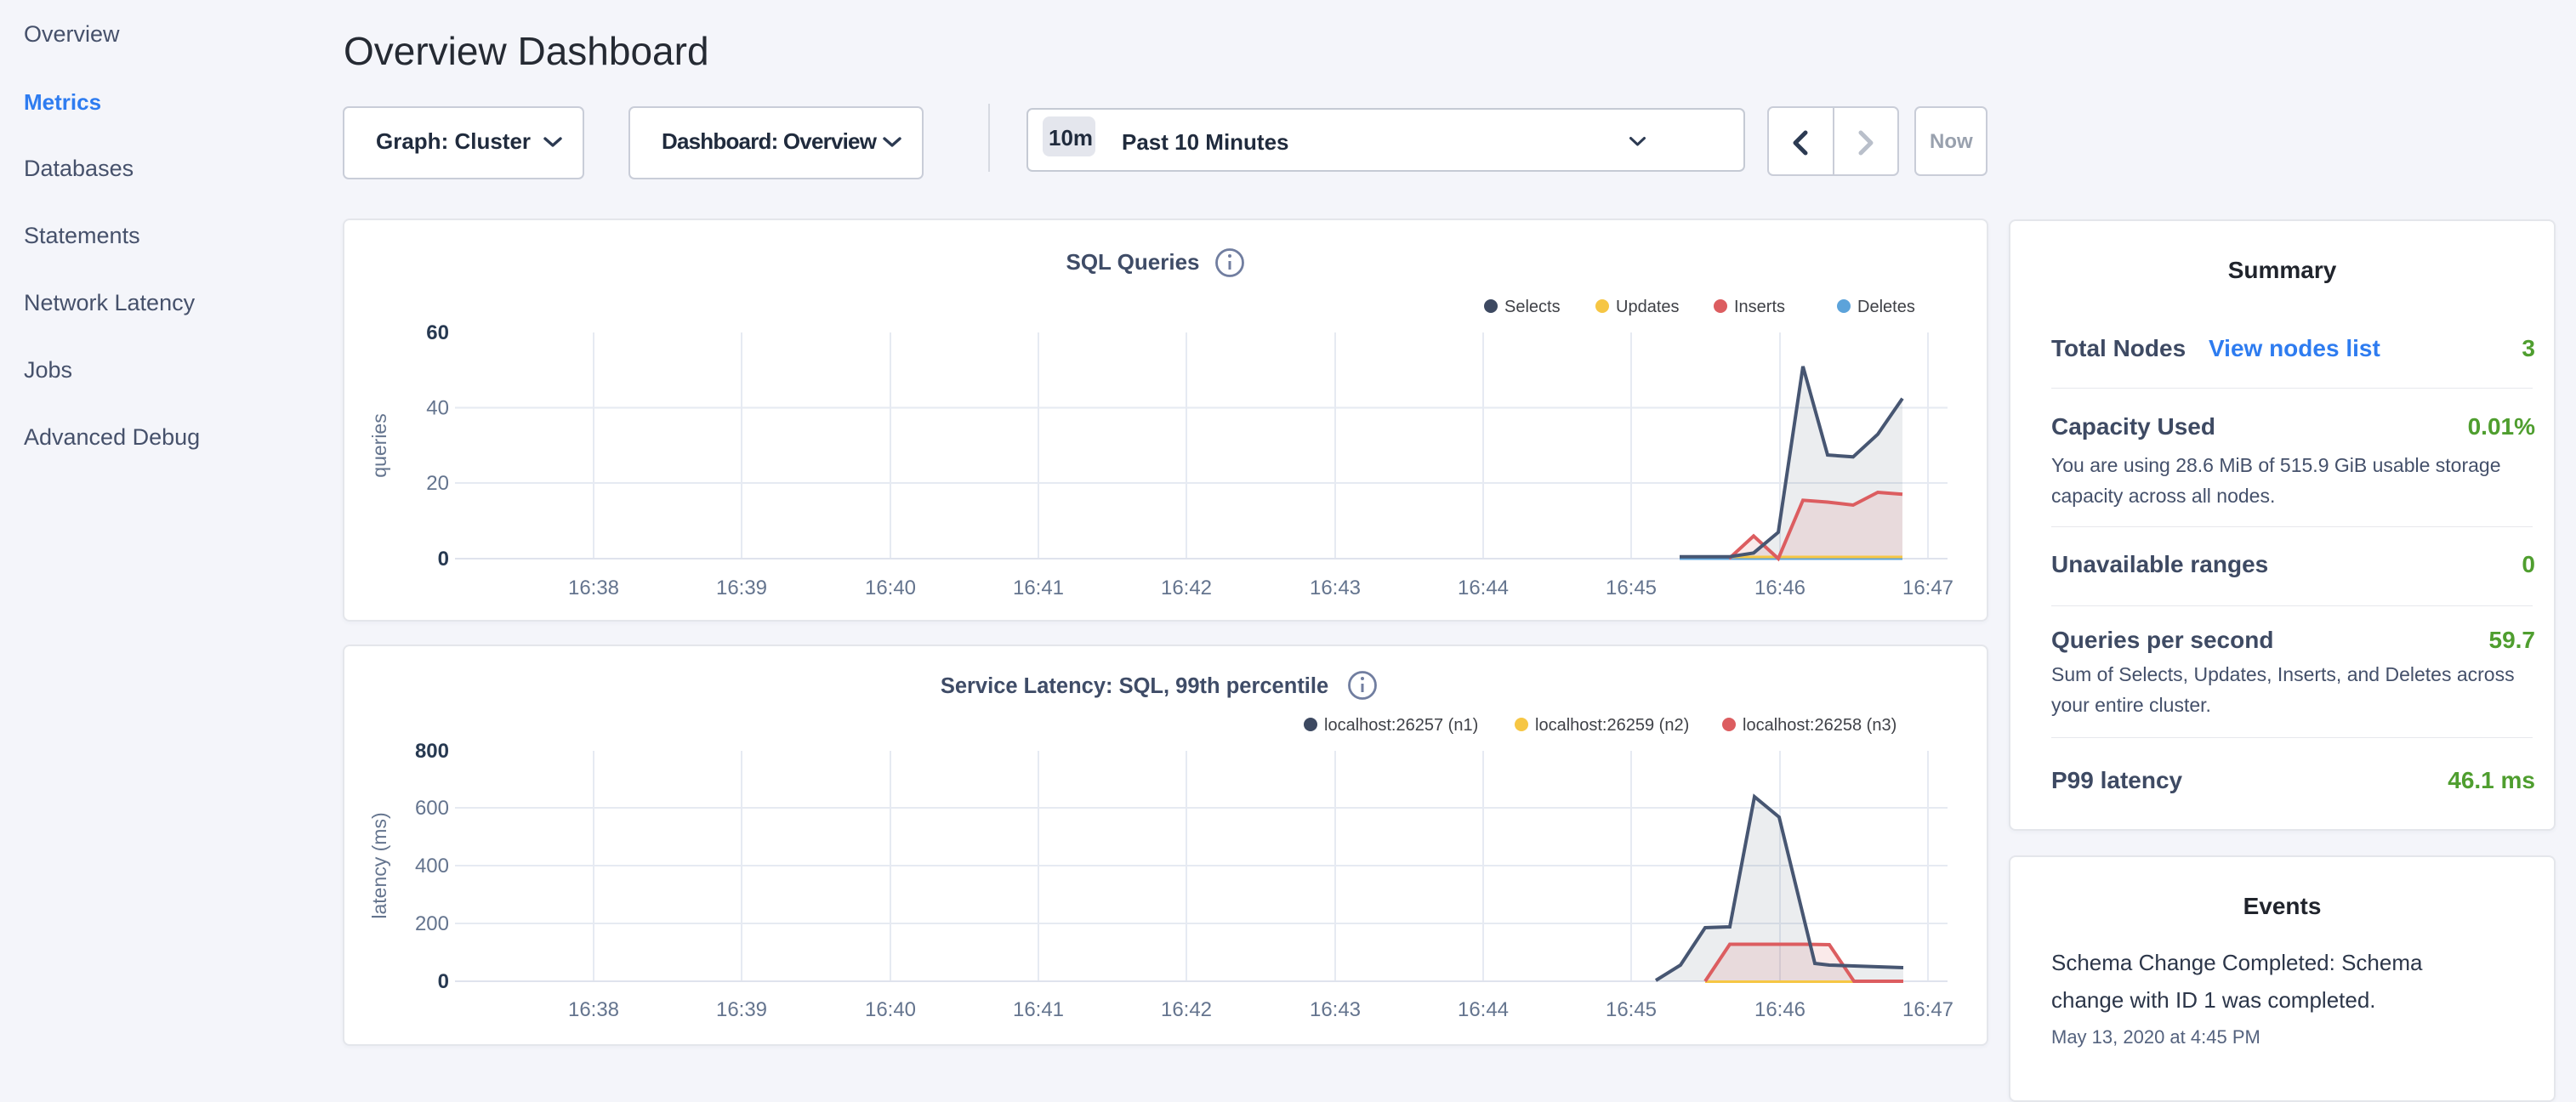  I want to click on svg-text: localhost:26258 (n3), so click(1819, 725).